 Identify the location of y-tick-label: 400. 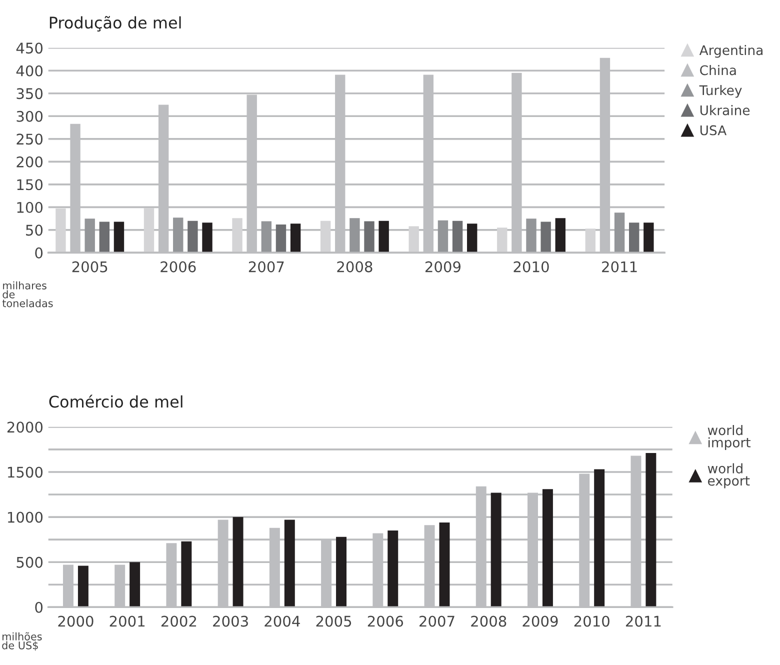
(29, 70).